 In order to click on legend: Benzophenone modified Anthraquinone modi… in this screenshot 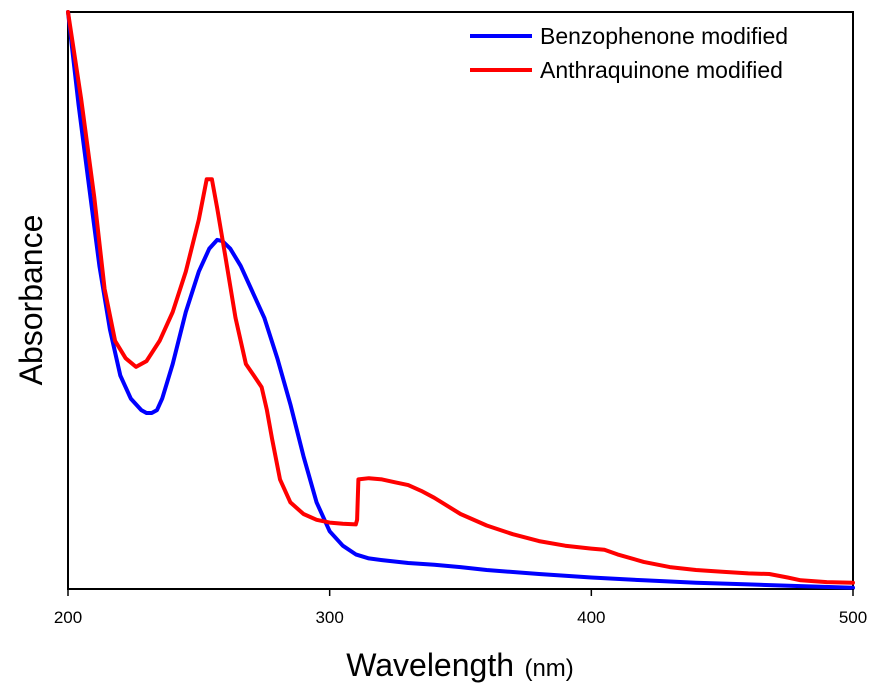, I will do `click(629, 53)`.